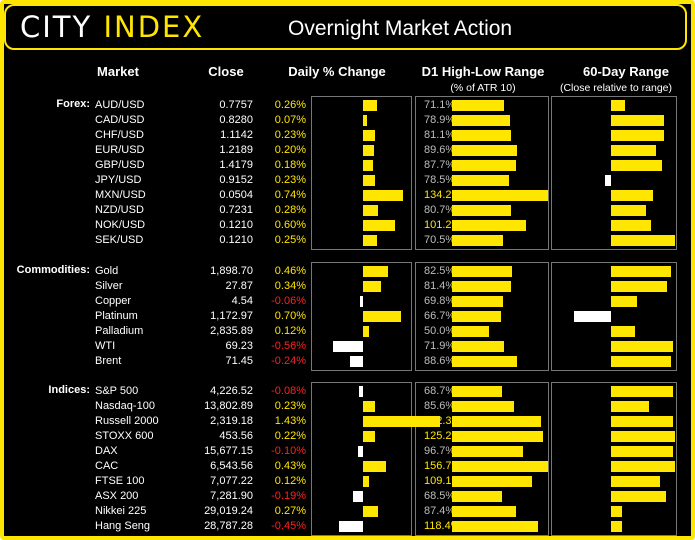 Image resolution: width=695 pixels, height=540 pixels. What do you see at coordinates (231, 271) in the screenshot?
I see `close-value: 1,898.70` at bounding box center [231, 271].